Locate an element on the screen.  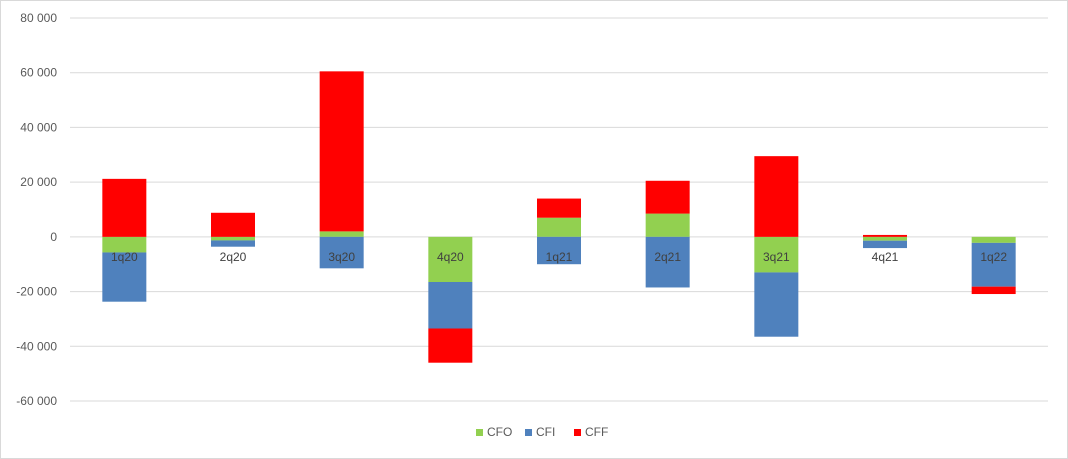
category-label: 2q21 is located at coordinates (667, 257).